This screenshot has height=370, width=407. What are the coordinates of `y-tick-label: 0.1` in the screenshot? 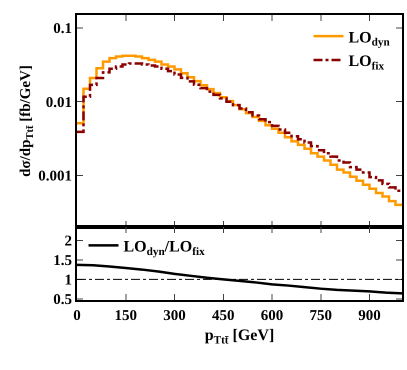 It's located at (62, 29).